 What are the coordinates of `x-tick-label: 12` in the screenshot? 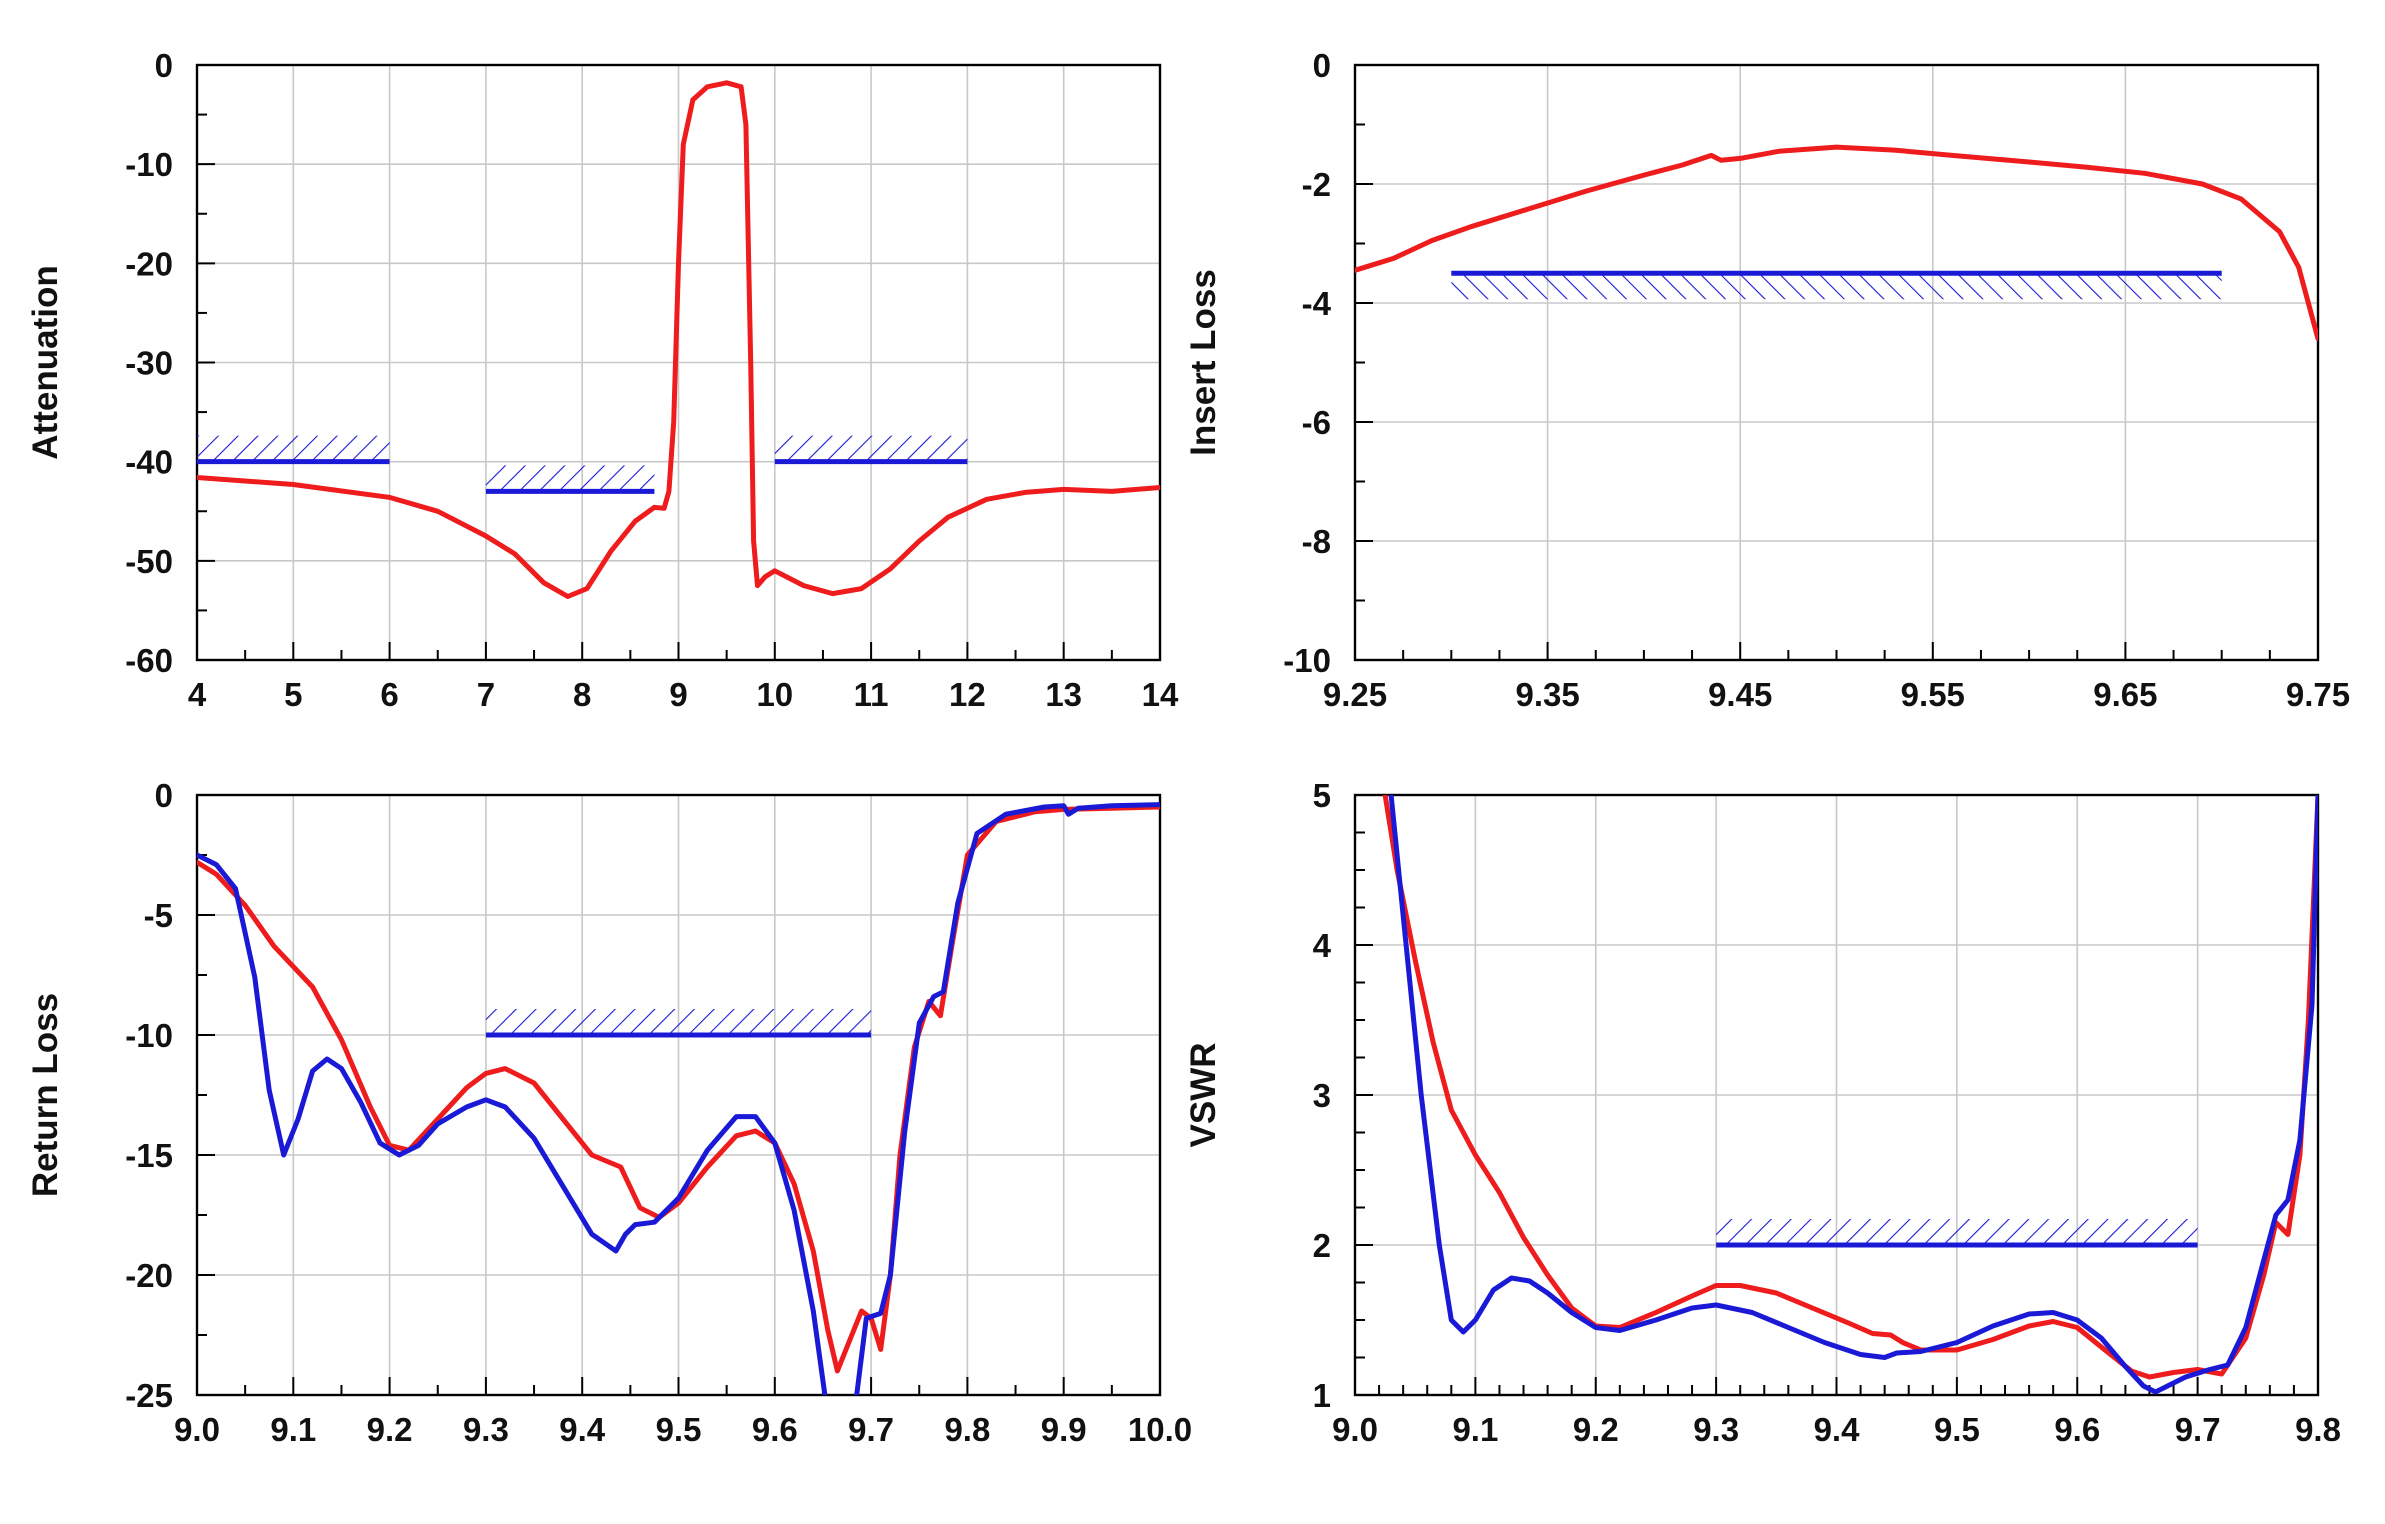 It's located at (967, 694).